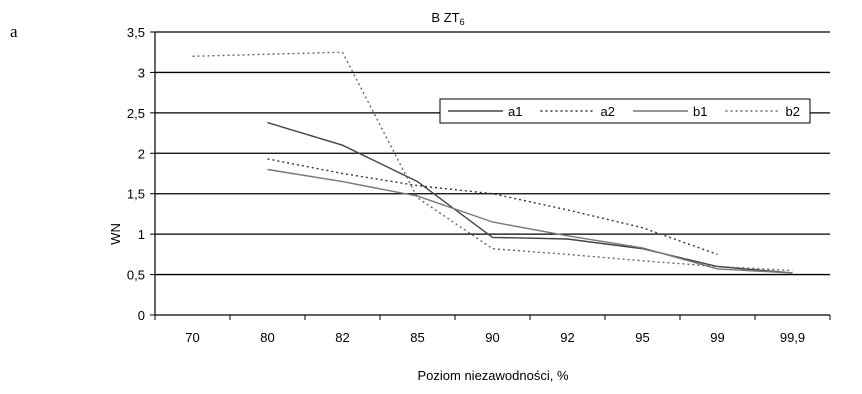 This screenshot has height=394, width=862. I want to click on legend-label-b1: b1, so click(700, 111).